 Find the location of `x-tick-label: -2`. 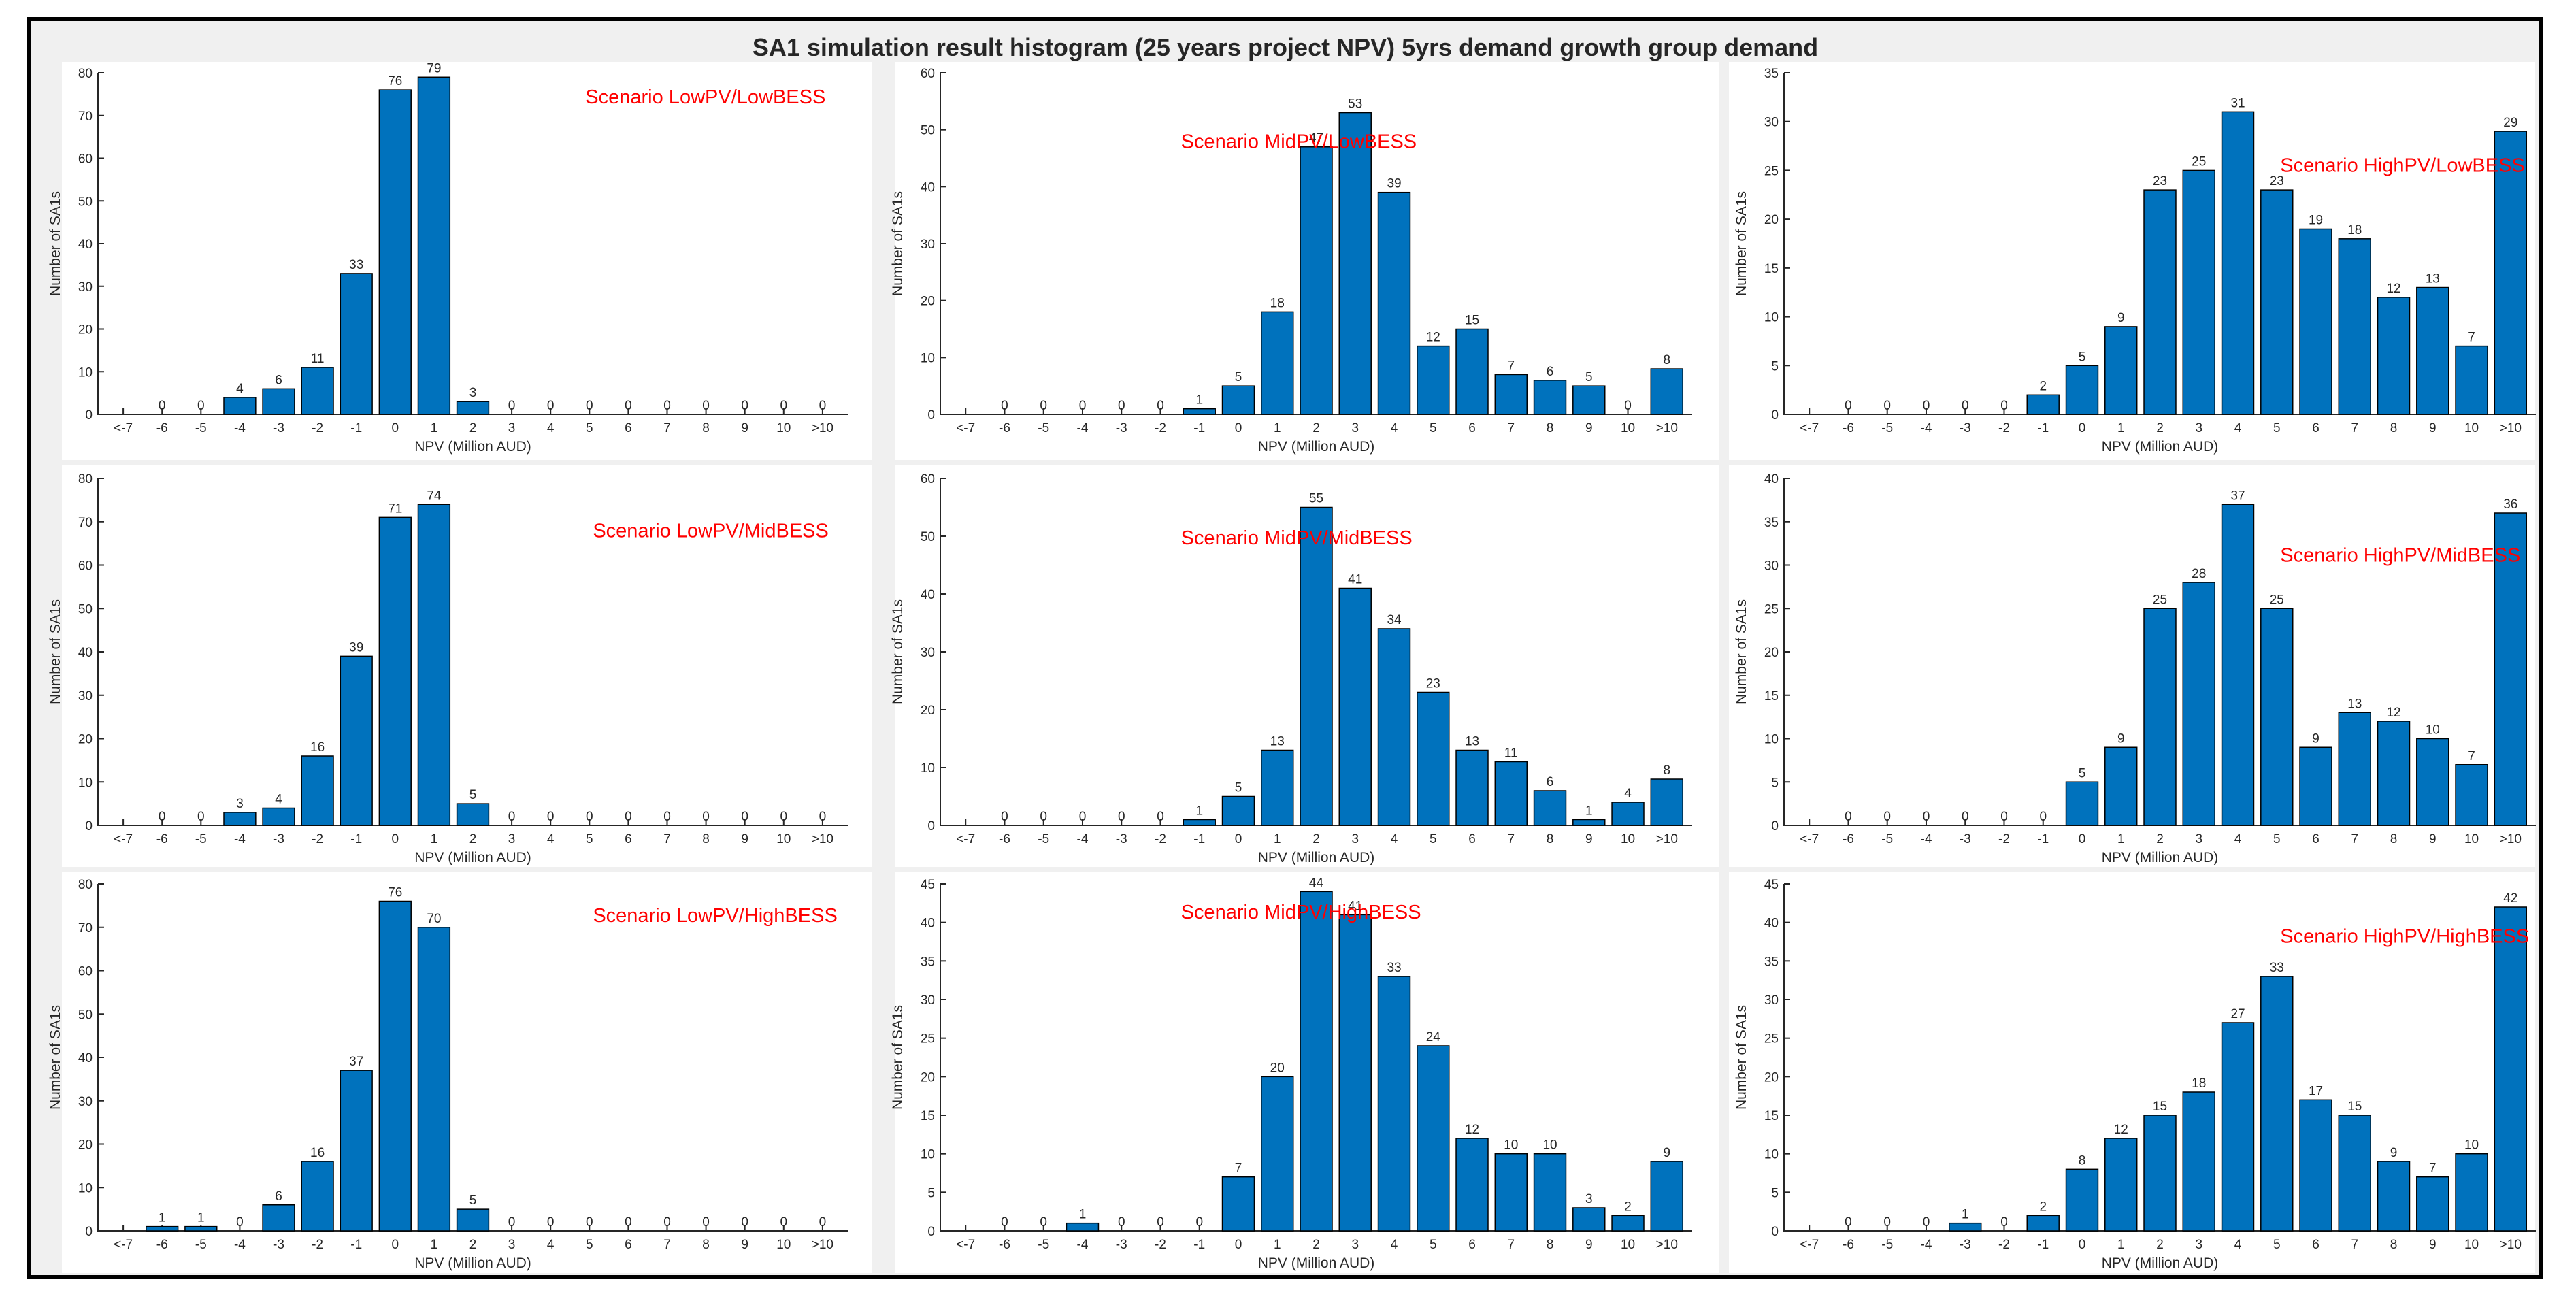

x-tick-label: -2 is located at coordinates (1161, 1245).